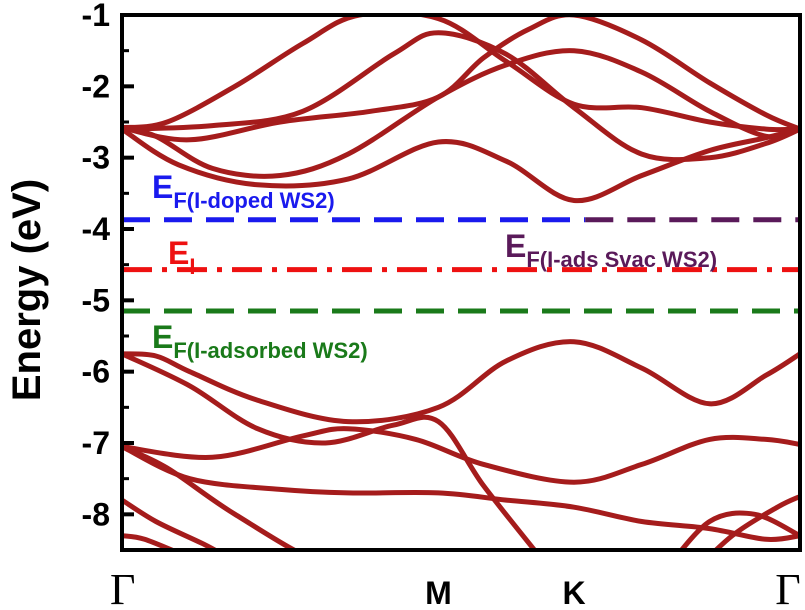  I want to click on level-annotation-2: EF(I-ads Svac WS2), so click(611, 250).